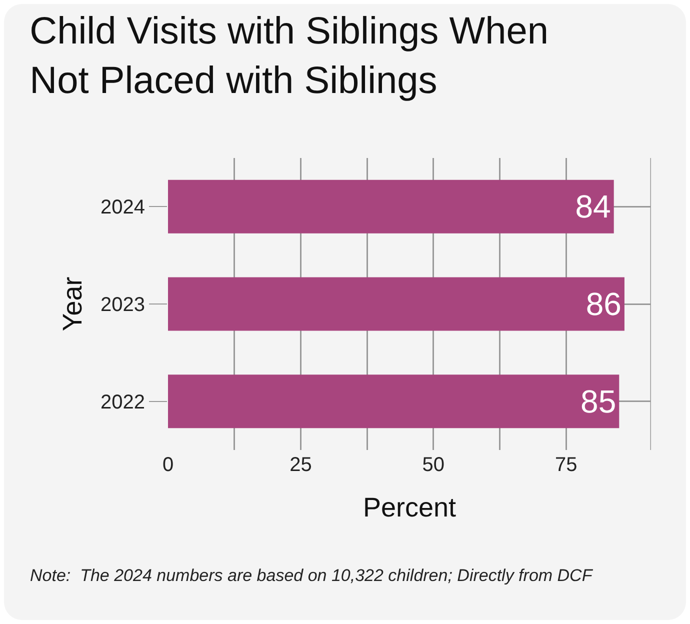 The width and height of the screenshot is (690, 624). Describe the element at coordinates (433, 465) in the screenshot. I see `x-tick-label: 50` at that location.